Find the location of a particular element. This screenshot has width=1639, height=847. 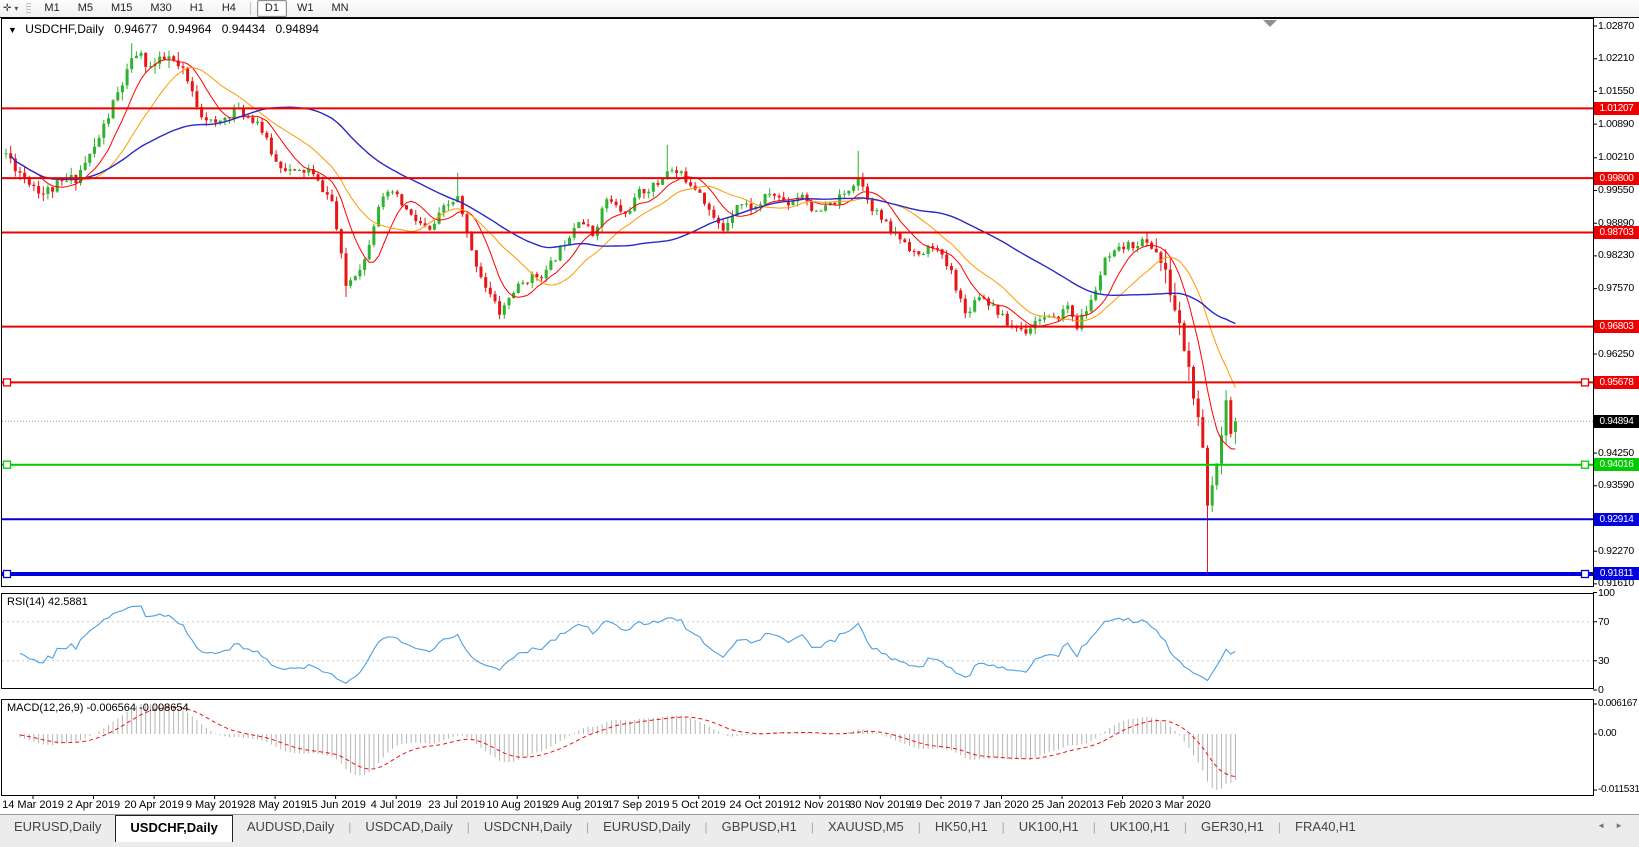

price-tick-label: 0.96250 is located at coordinates (1616, 353).